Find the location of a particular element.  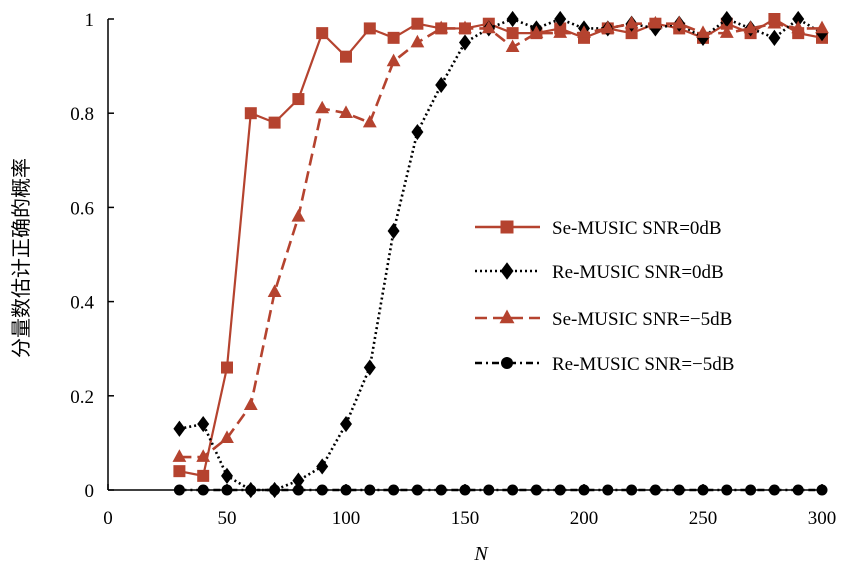

y-tick-label: 1 is located at coordinates (90, 20).